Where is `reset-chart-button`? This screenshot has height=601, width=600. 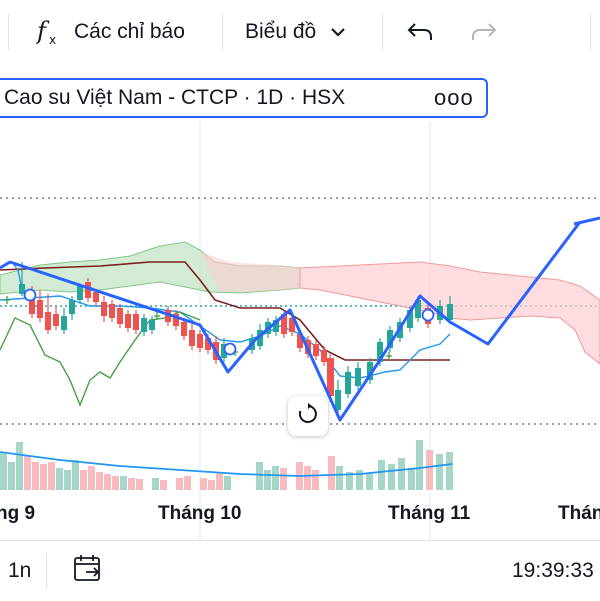
reset-chart-button is located at coordinates (308, 416).